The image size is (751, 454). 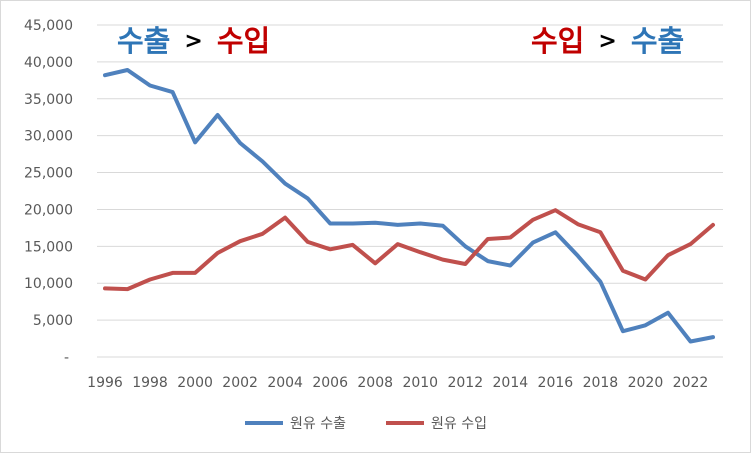 What do you see at coordinates (556, 383) in the screenshot?
I see `x-tick-label: 2016` at bounding box center [556, 383].